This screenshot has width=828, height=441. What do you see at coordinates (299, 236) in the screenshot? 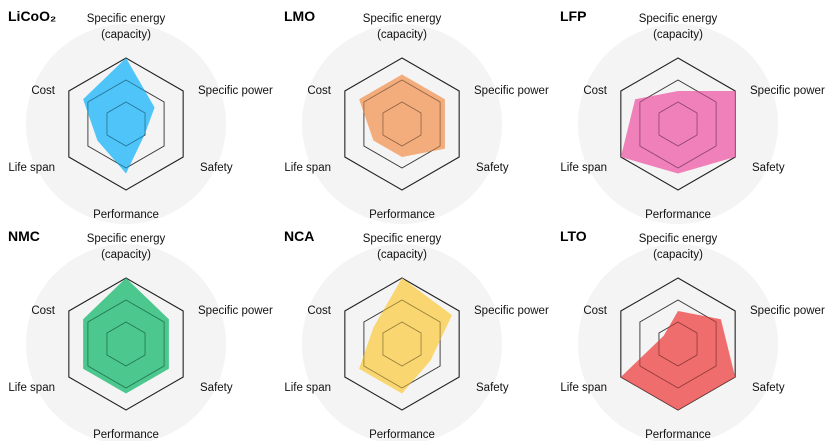
I see `chart-title: NCA` at bounding box center [299, 236].